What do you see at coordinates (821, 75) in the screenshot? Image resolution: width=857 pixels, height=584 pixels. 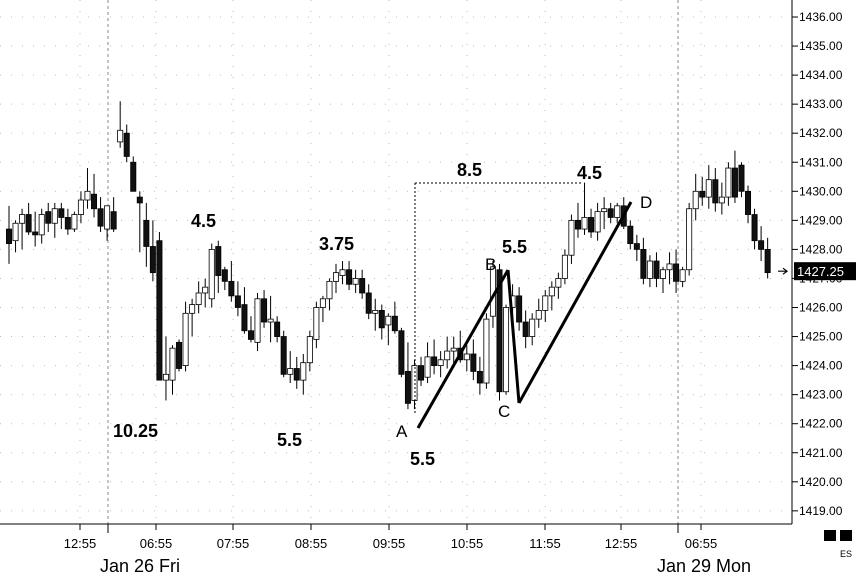 I see `price-tick-label: 1434.00` at bounding box center [821, 75].